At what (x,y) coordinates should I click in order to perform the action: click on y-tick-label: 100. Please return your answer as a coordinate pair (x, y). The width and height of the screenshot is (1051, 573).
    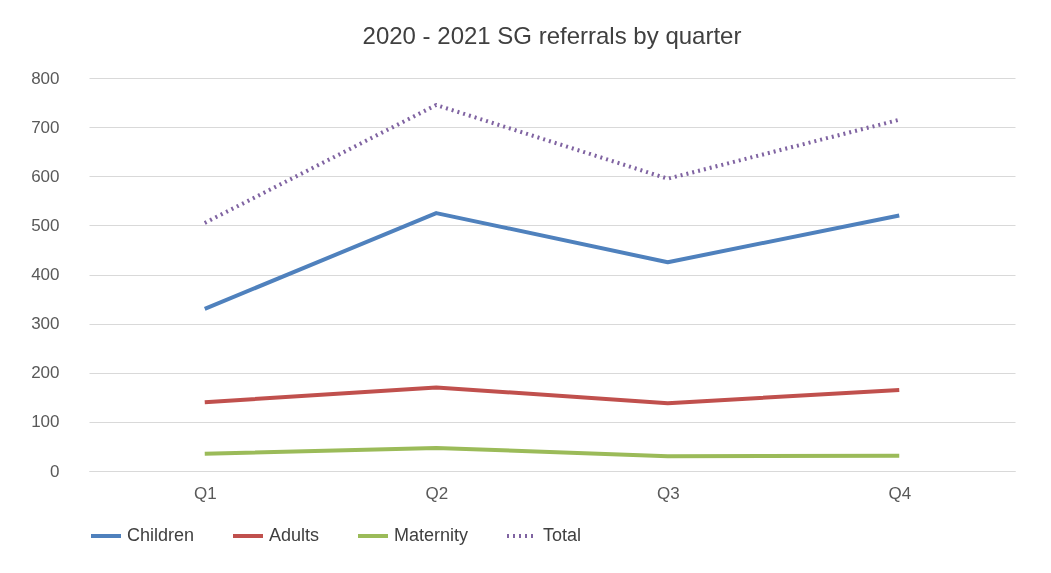
    Looking at the image, I should click on (45, 422).